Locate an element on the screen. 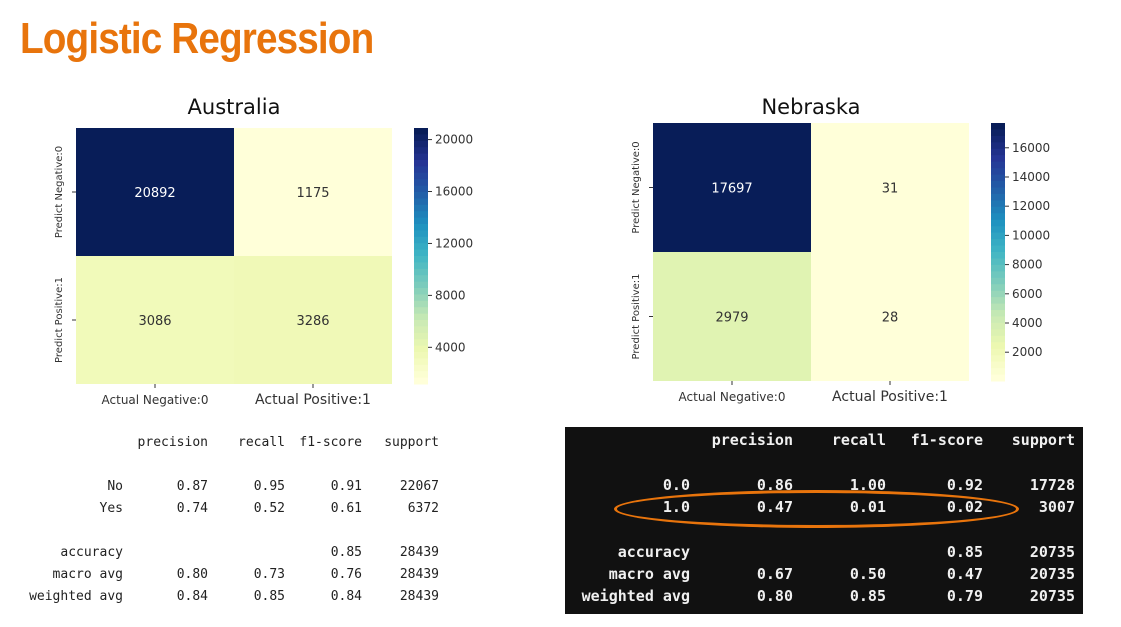 The height and width of the screenshot is (627, 1121). heatmap-value: 31 is located at coordinates (890, 189).